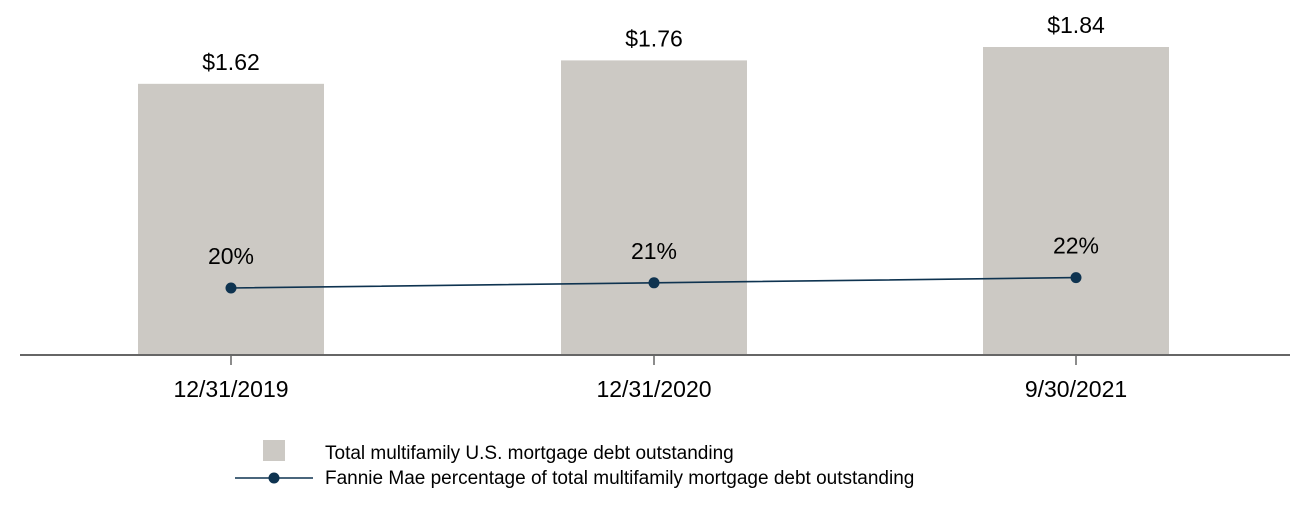  Describe the element at coordinates (653, 389) in the screenshot. I see `x-tick-label: 12/31/2020` at that location.